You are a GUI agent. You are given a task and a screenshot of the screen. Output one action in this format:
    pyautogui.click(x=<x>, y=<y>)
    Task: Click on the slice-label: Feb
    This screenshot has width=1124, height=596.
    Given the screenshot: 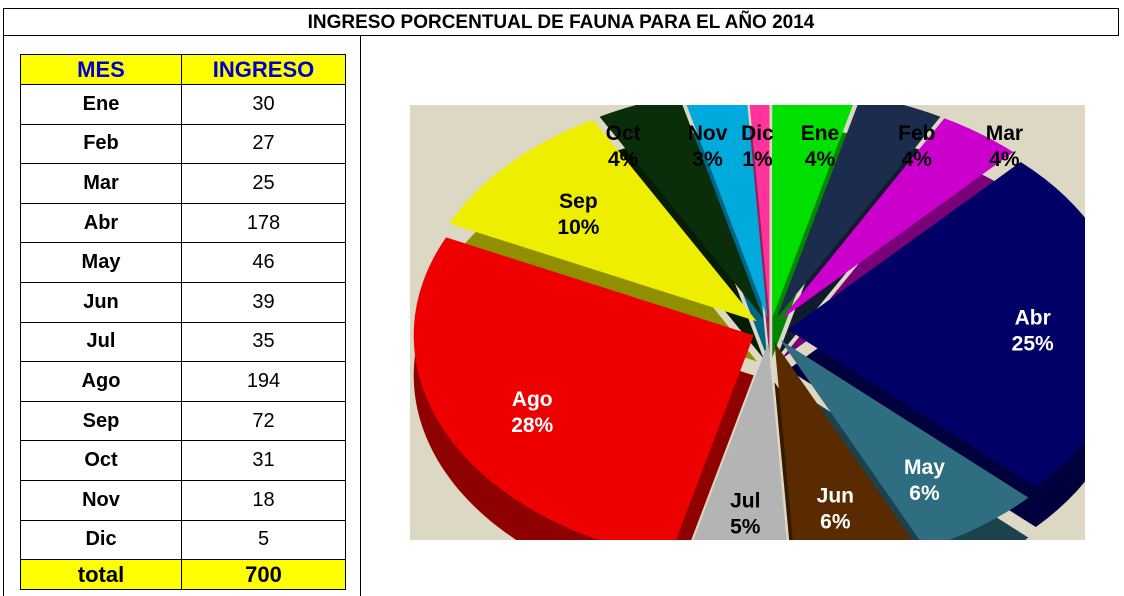 What is the action you would take?
    pyautogui.click(x=916, y=133)
    